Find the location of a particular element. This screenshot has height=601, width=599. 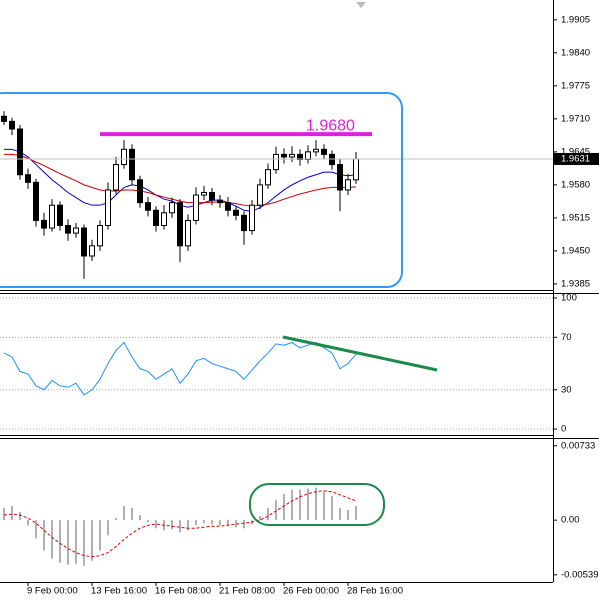

level-label: 1.9680 is located at coordinates (330, 125).